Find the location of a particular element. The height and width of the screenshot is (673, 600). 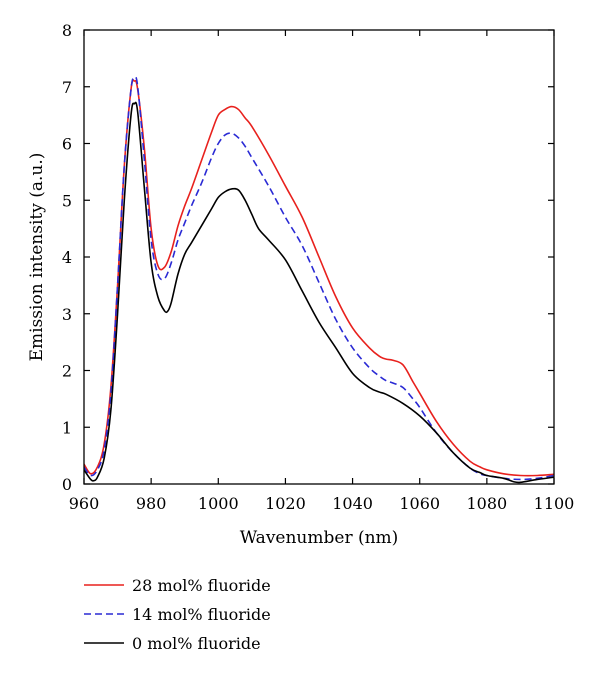

y-tick-label: 1 is located at coordinates (67, 427).